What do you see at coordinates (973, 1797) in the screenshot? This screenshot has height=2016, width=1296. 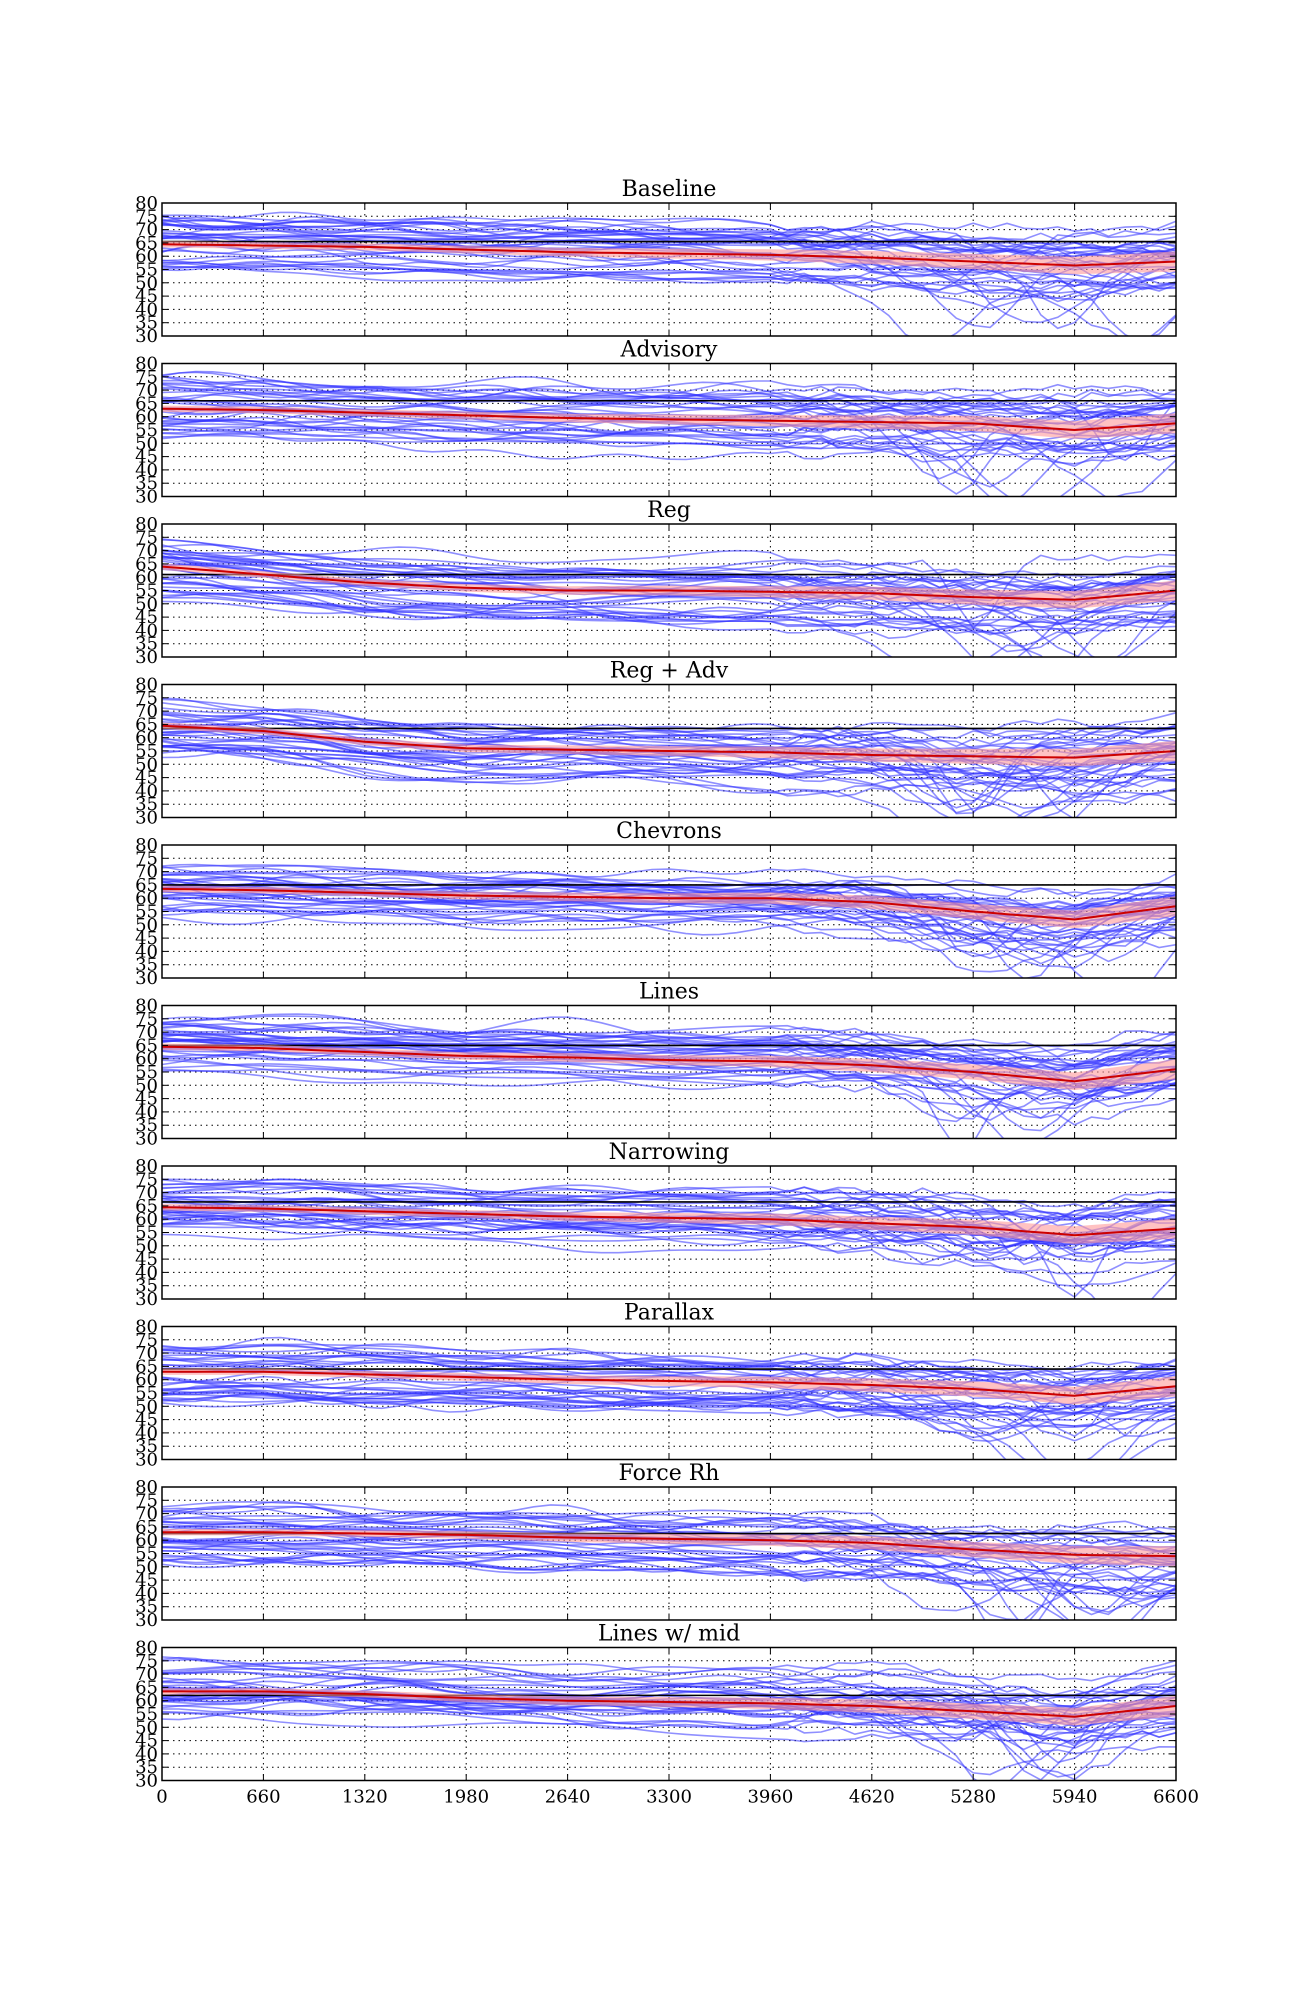 I see `x-tick-label: 5280` at bounding box center [973, 1797].